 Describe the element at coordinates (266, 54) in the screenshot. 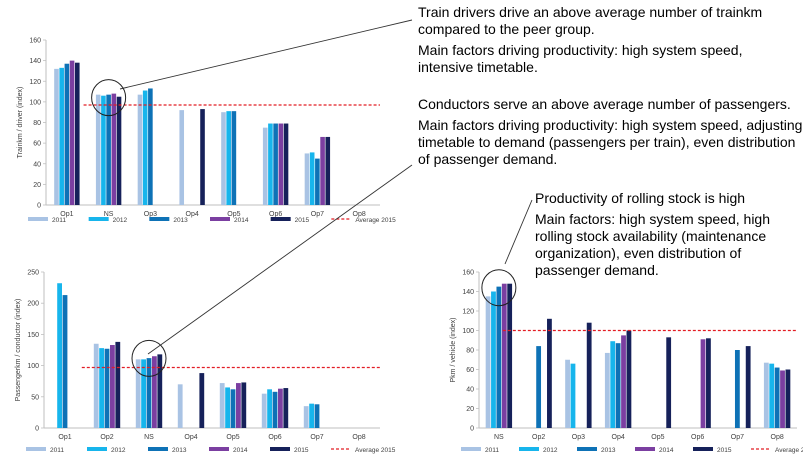

I see `callout-line-drivers` at that location.